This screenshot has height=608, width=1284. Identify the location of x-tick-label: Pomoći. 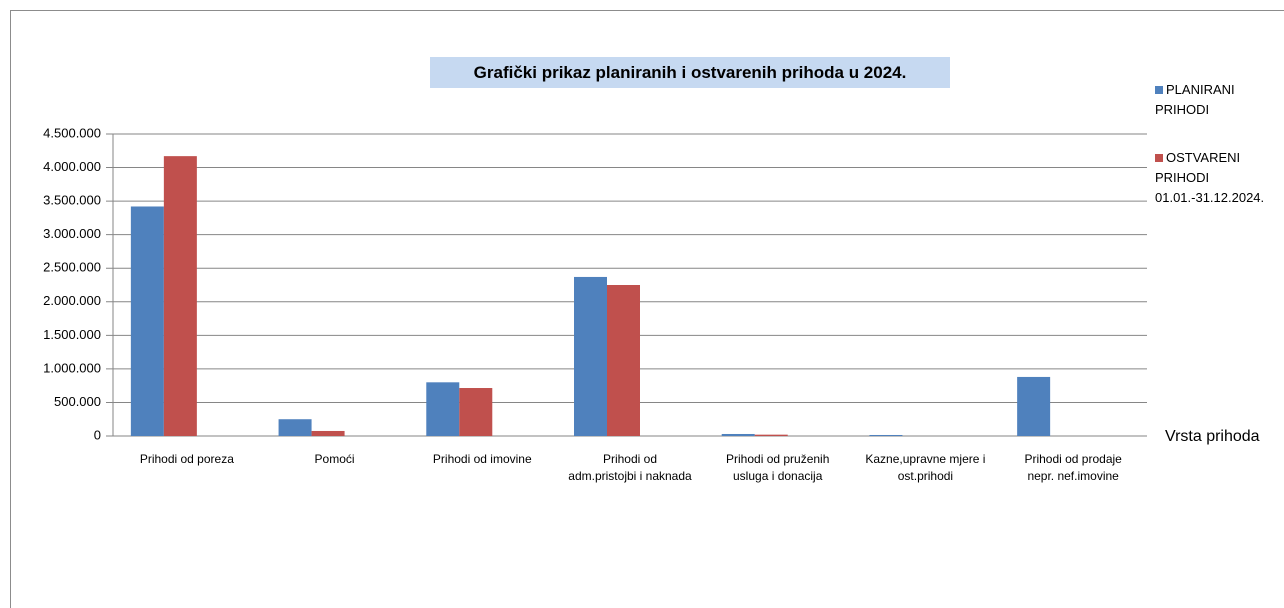
(334, 459).